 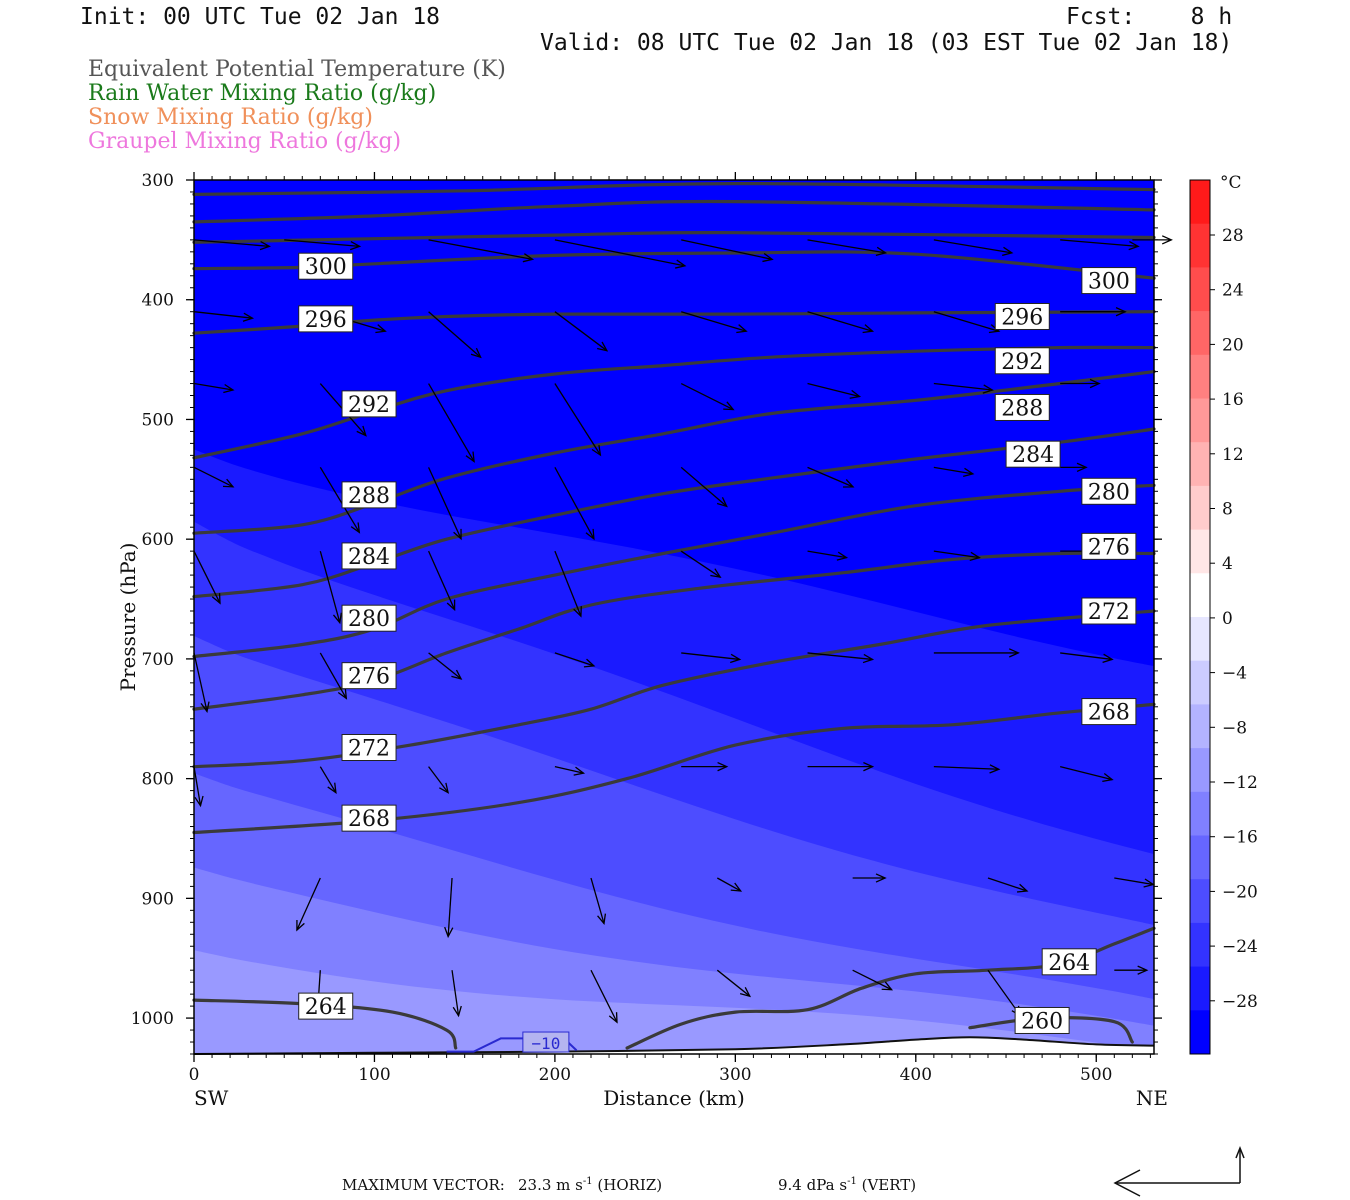 What do you see at coordinates (1231, 183) in the screenshot?
I see `colorbar-unit: °C` at bounding box center [1231, 183].